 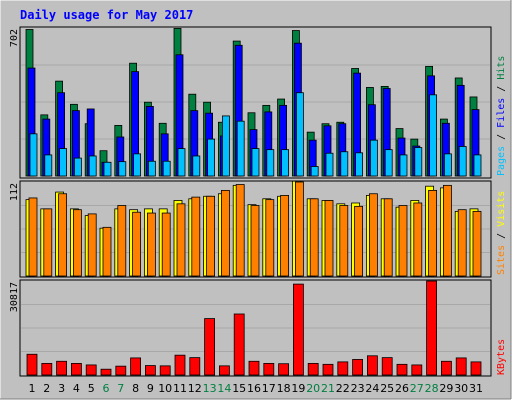 I want to click on day-label: 25, so click(x=387, y=388).